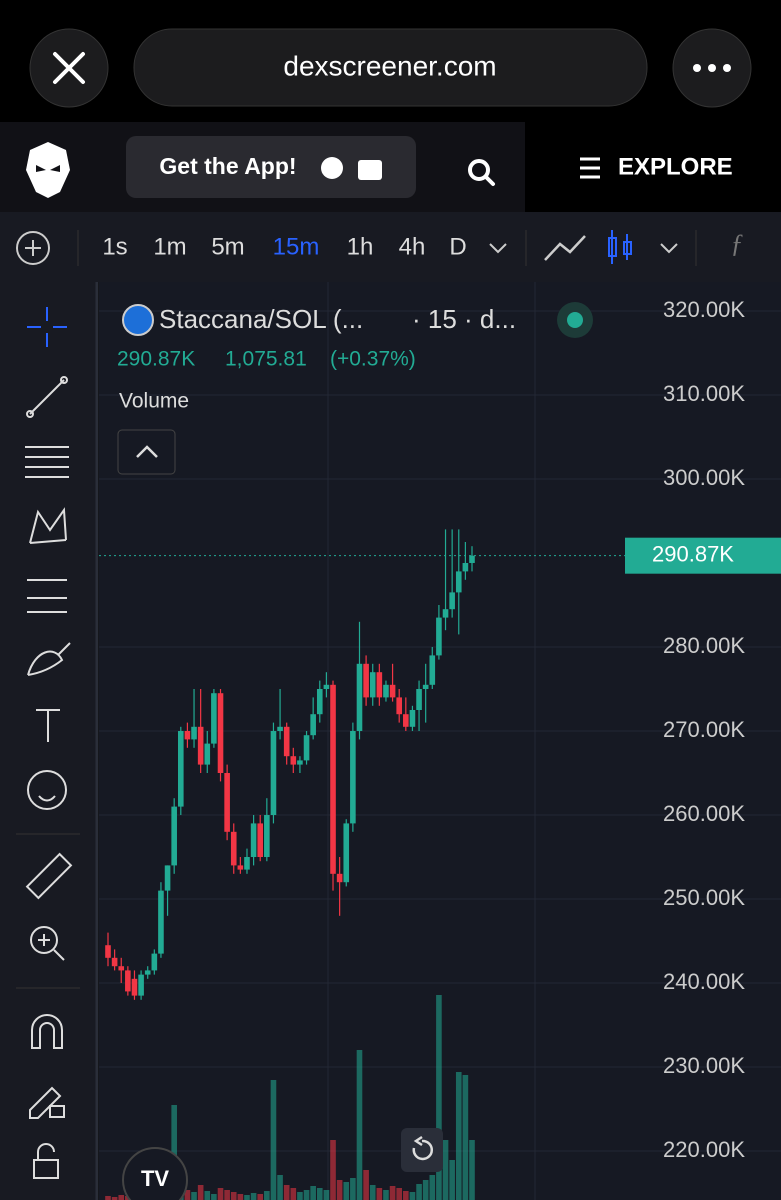 The height and width of the screenshot is (1200, 781). Describe the element at coordinates (565, 248) in the screenshot. I see `line-chart-icon` at that location.